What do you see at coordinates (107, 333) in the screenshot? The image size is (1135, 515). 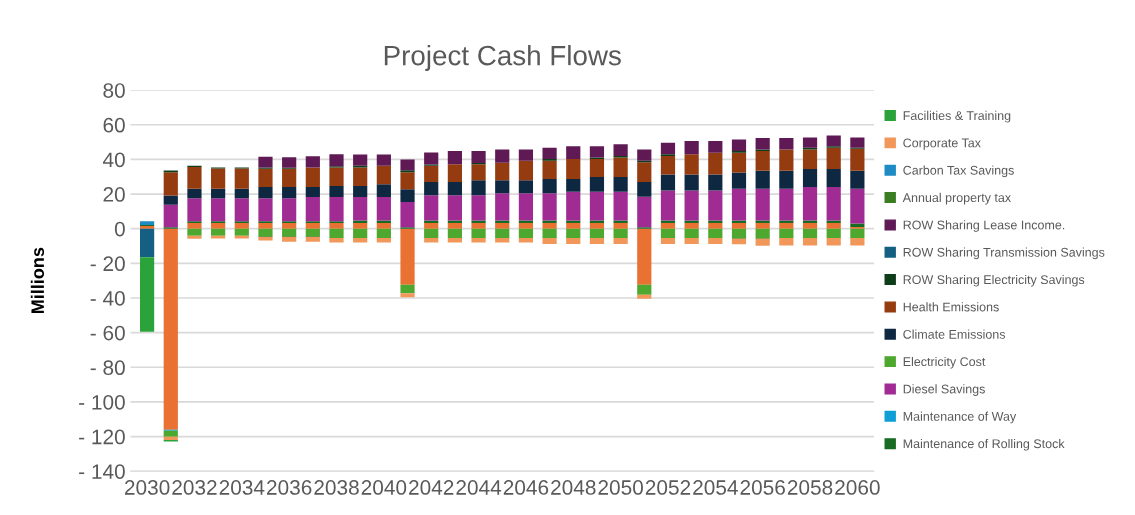 I see `y-tick-label: - 60` at bounding box center [107, 333].